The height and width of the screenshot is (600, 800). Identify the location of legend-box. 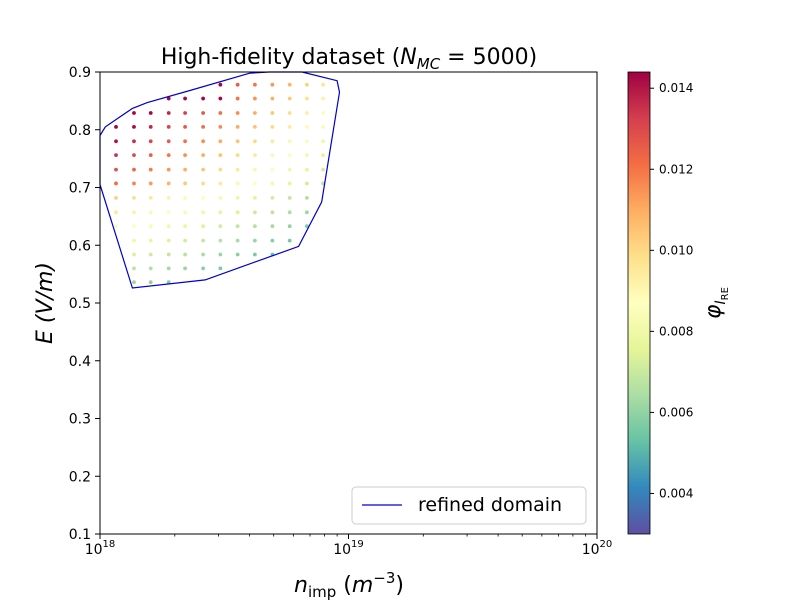
(469, 505).